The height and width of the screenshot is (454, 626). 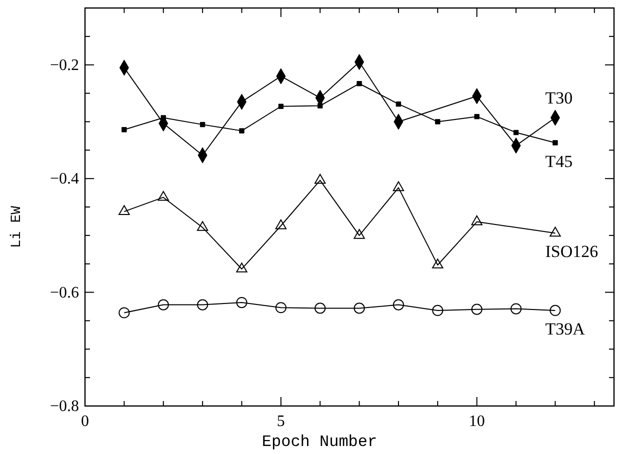 What do you see at coordinates (64, 406) in the screenshot?
I see `y-tick-label: −0.8` at bounding box center [64, 406].